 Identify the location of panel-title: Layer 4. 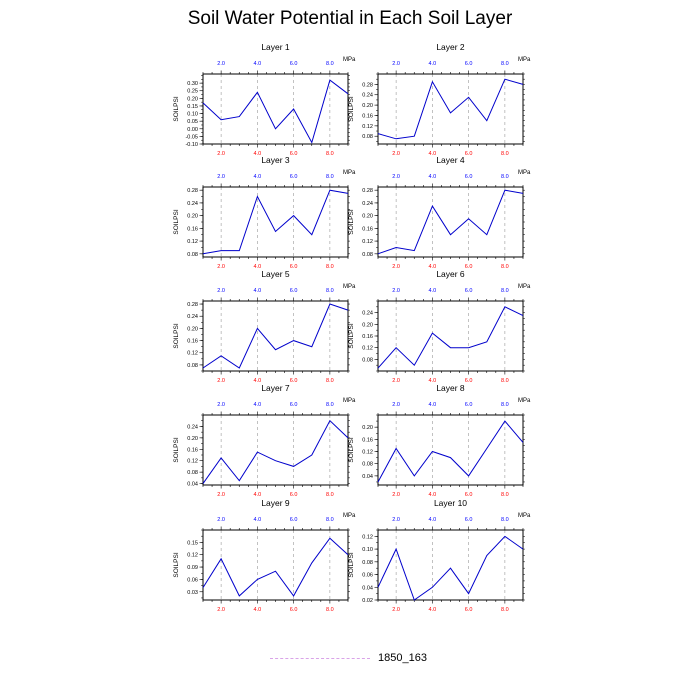
(450, 160).